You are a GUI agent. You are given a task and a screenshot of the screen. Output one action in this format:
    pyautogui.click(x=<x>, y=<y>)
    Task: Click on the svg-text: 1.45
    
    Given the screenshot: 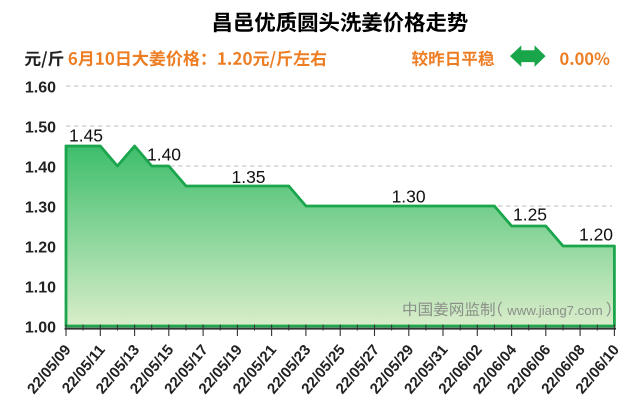 What is the action you would take?
    pyautogui.click(x=86, y=135)
    